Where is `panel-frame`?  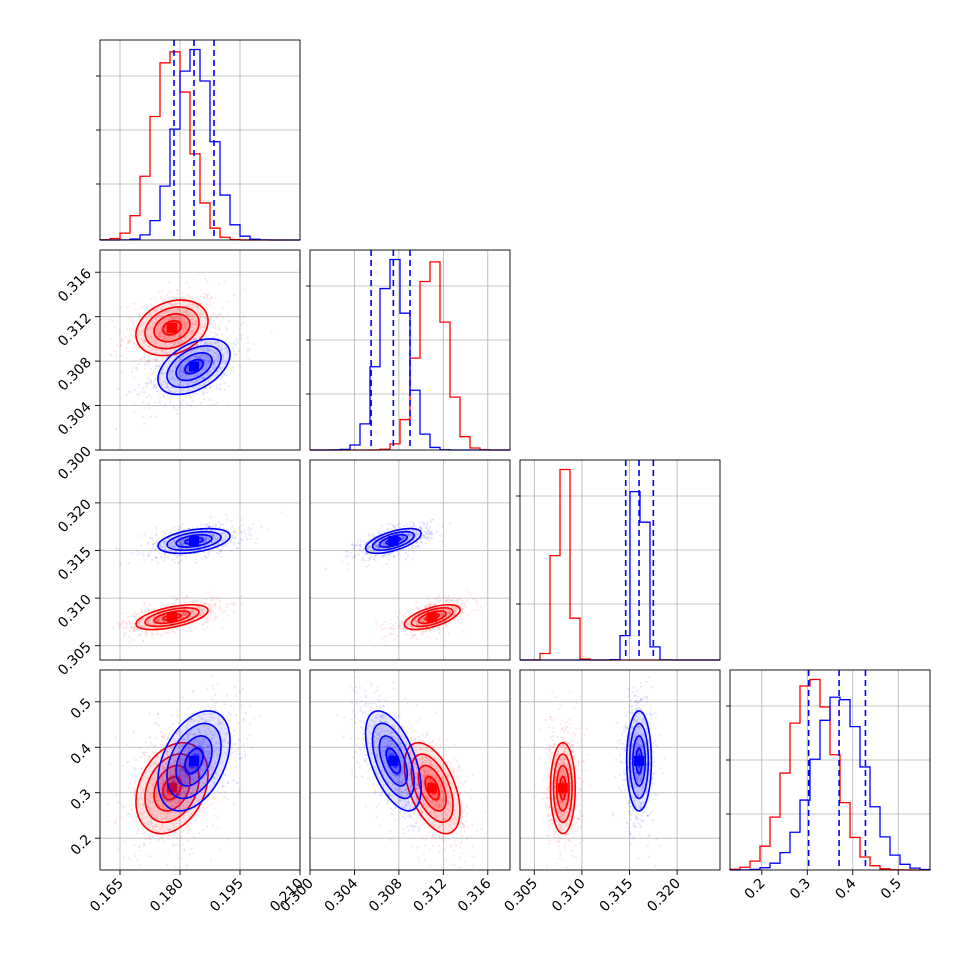
panel-frame is located at coordinates (410, 560).